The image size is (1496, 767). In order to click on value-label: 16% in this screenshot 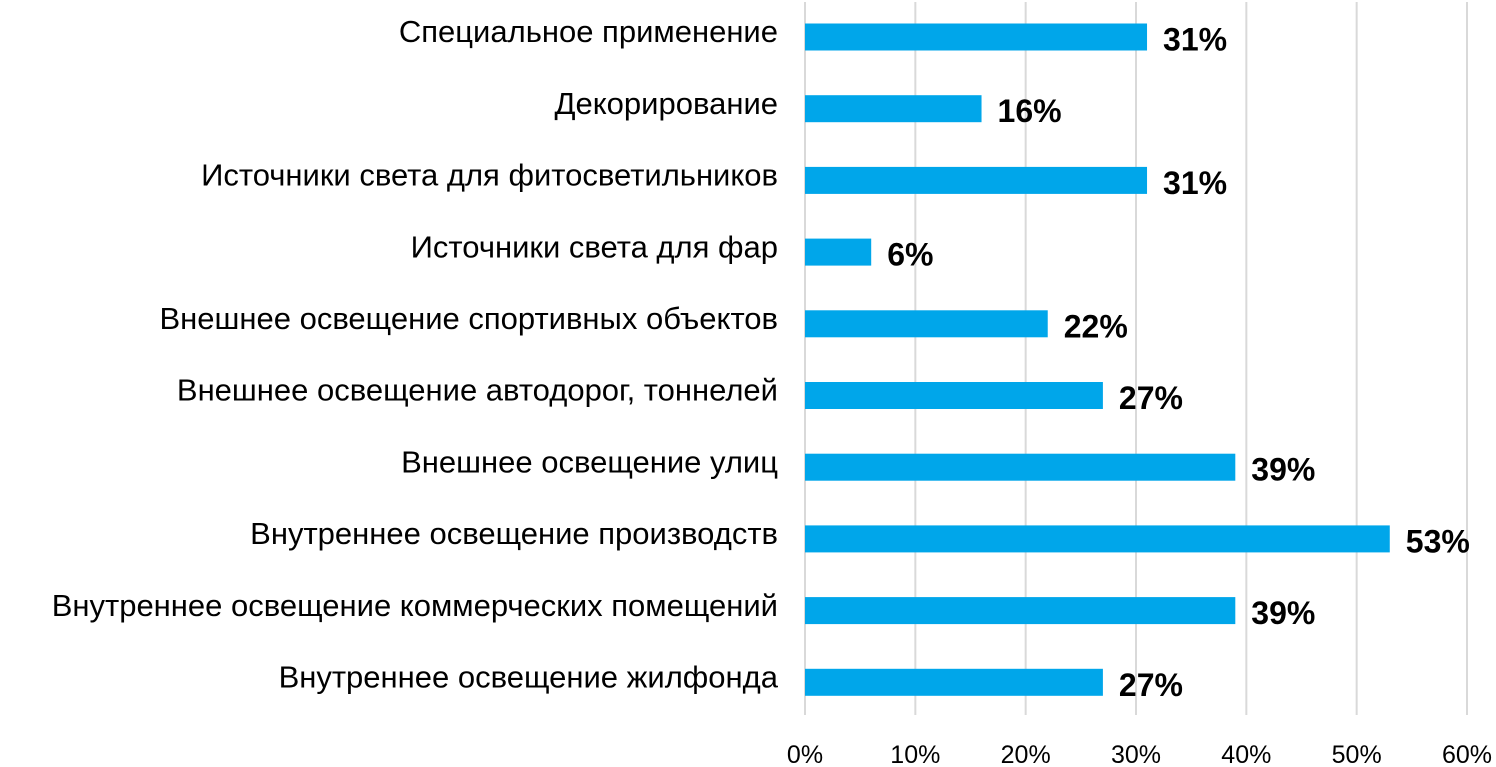, I will do `click(1030, 111)`.